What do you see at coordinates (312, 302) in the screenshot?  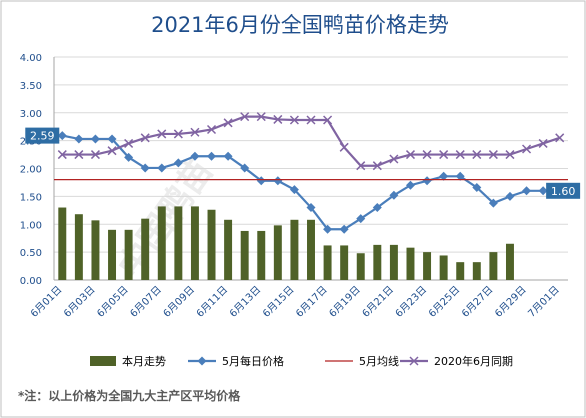 I see `x-tick-label: 6月17日` at bounding box center [312, 302].